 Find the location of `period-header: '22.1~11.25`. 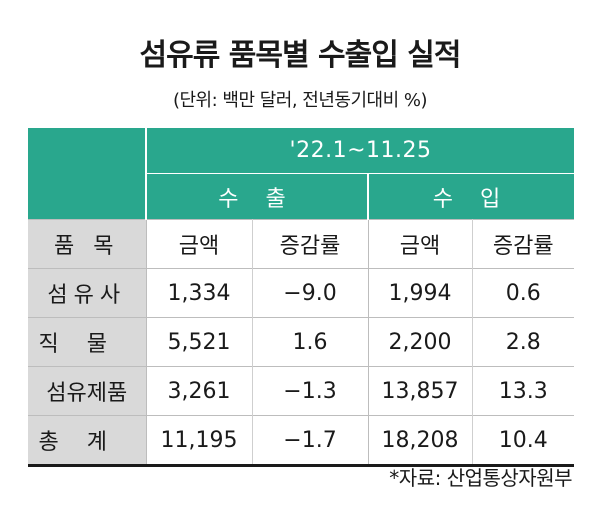

period-header: '22.1~11.25 is located at coordinates (360, 151).